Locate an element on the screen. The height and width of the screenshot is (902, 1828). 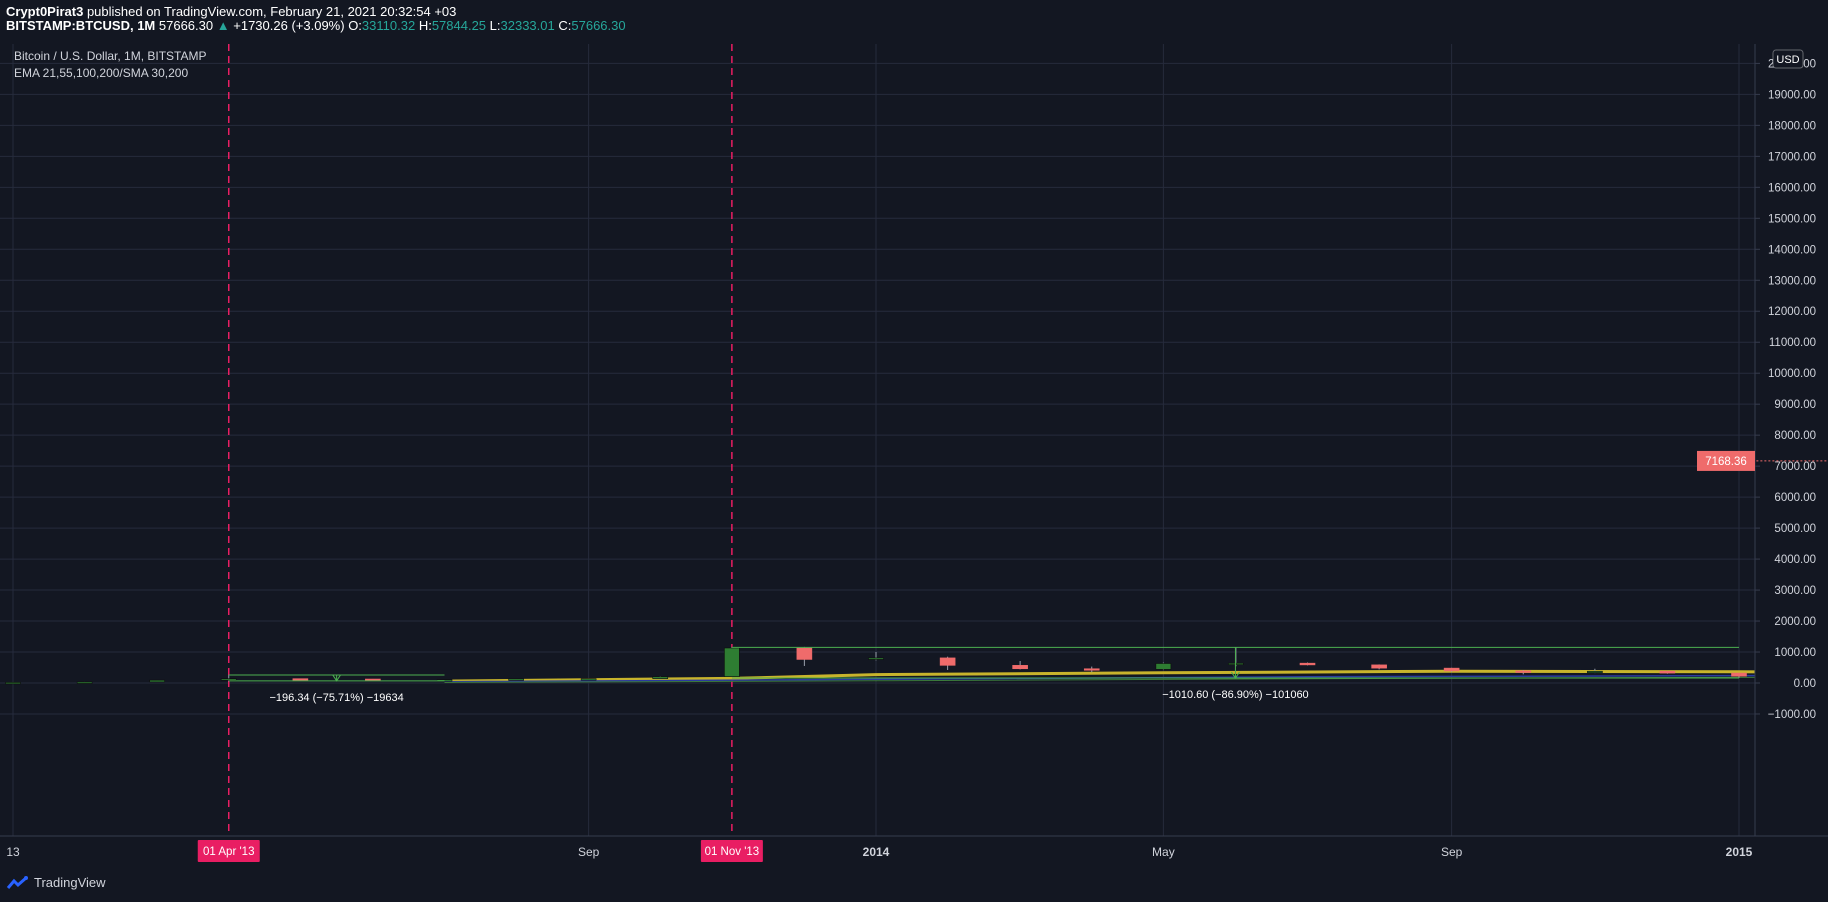
y-tick-label: 17000.00 is located at coordinates (1792, 157).